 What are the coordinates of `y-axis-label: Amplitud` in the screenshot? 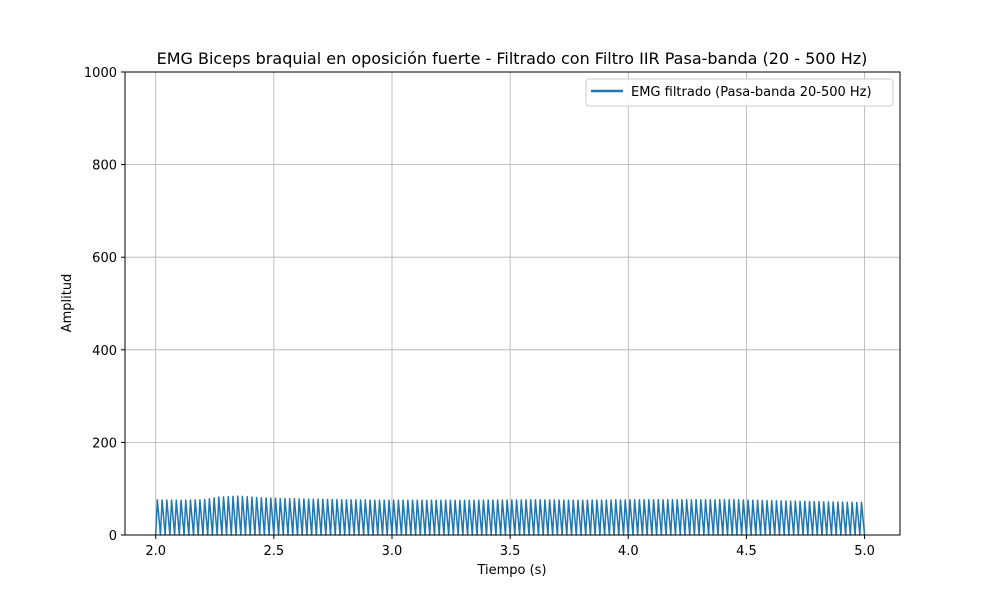 It's located at (67, 303).